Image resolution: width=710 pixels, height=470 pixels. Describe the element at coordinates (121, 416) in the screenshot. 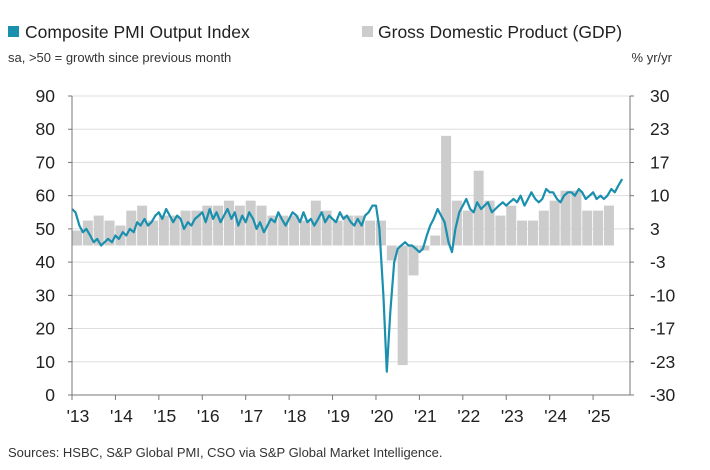

I see `x-tick-label: '14` at that location.